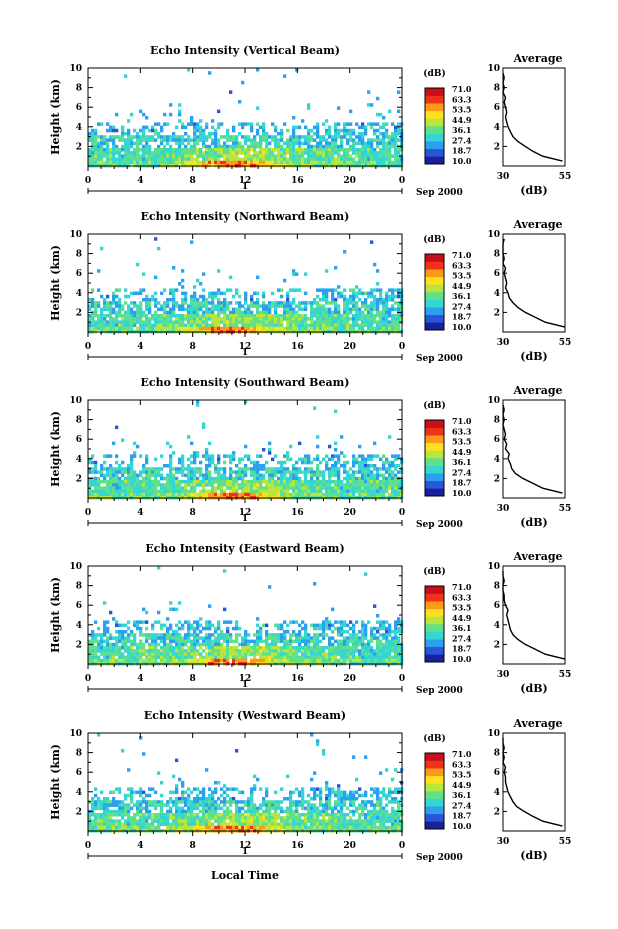  I want to click on average-x-tick-label: 55, so click(565, 675).